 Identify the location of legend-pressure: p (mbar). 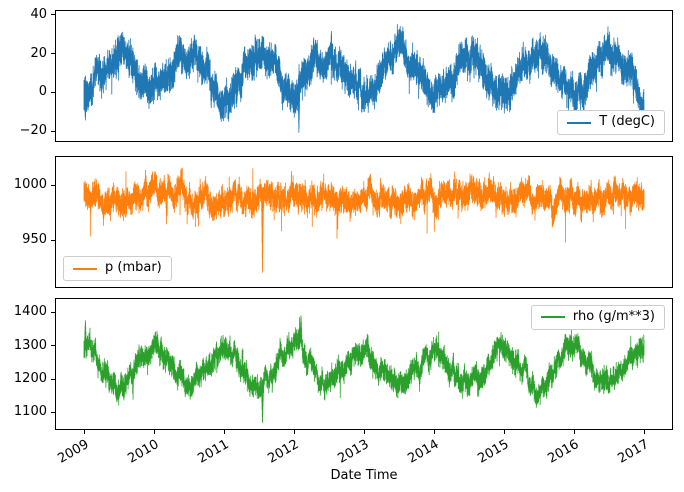
(117, 268).